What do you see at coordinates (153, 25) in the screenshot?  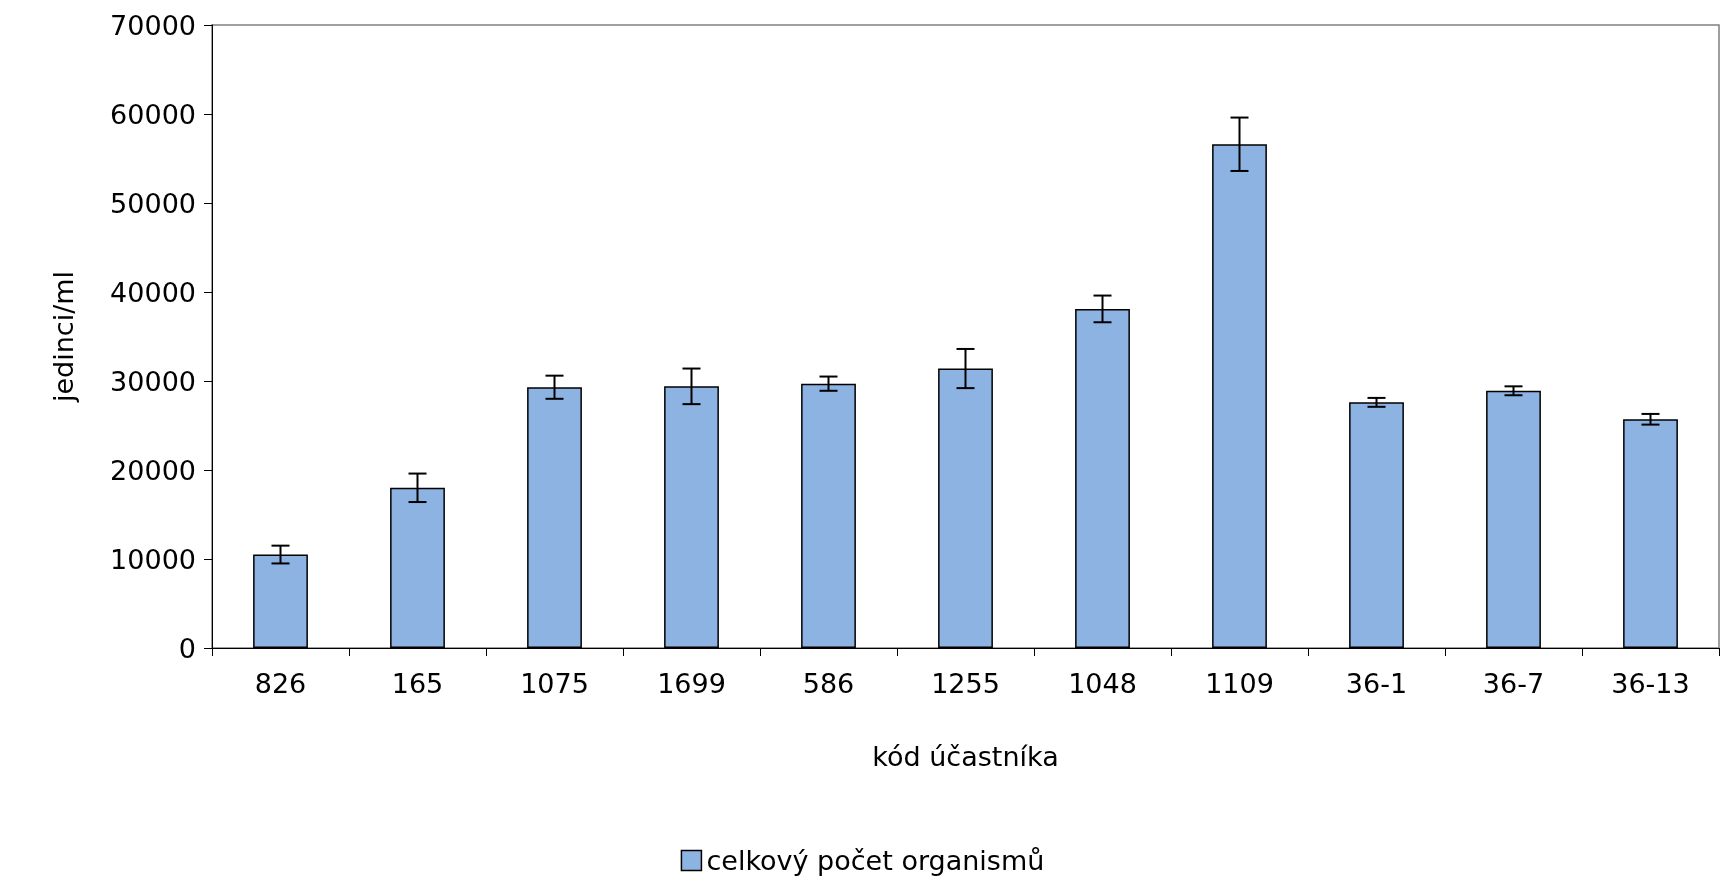 I see `y-tick-label: 70000` at bounding box center [153, 25].